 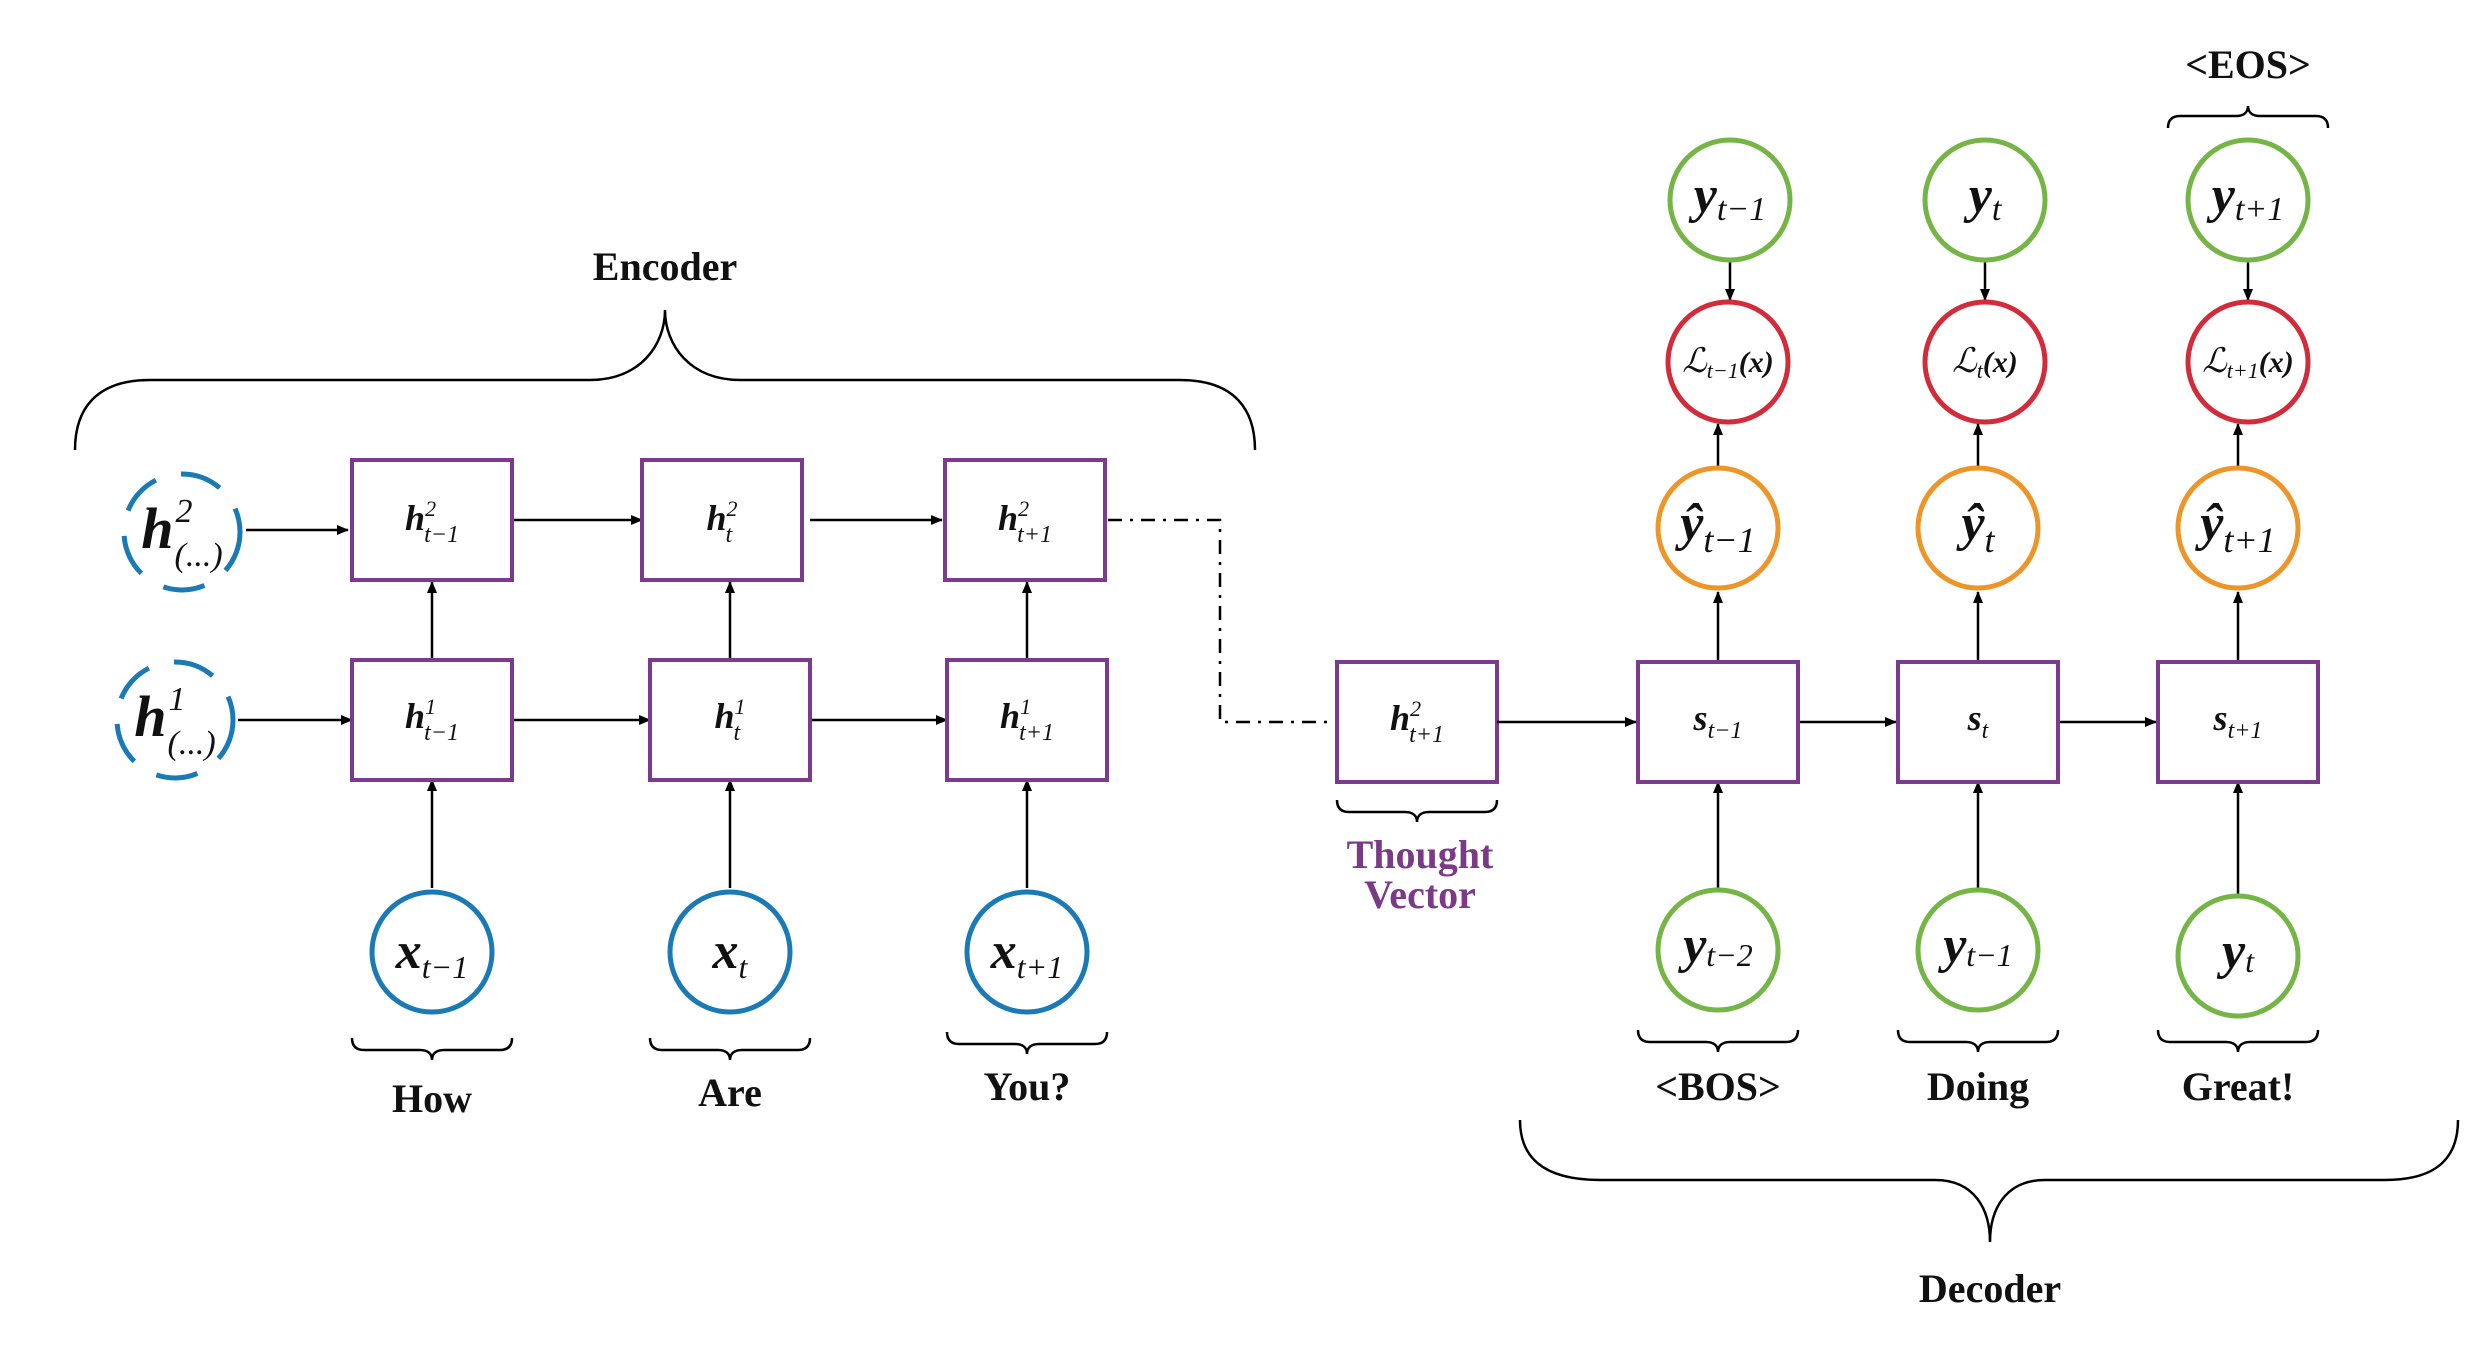 I want to click on word-how: How, so click(x=432, y=1098).